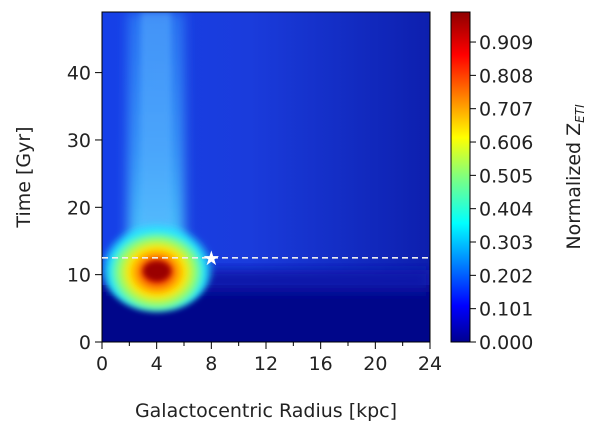 This screenshot has width=600, height=428. I want to click on y-tick-label: 0, so click(85, 343).